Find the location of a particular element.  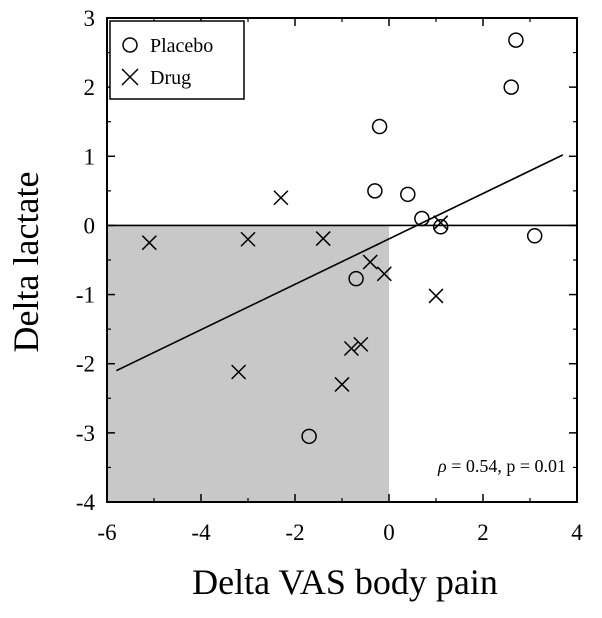

legend-drug-label: Drug is located at coordinates (170, 78).